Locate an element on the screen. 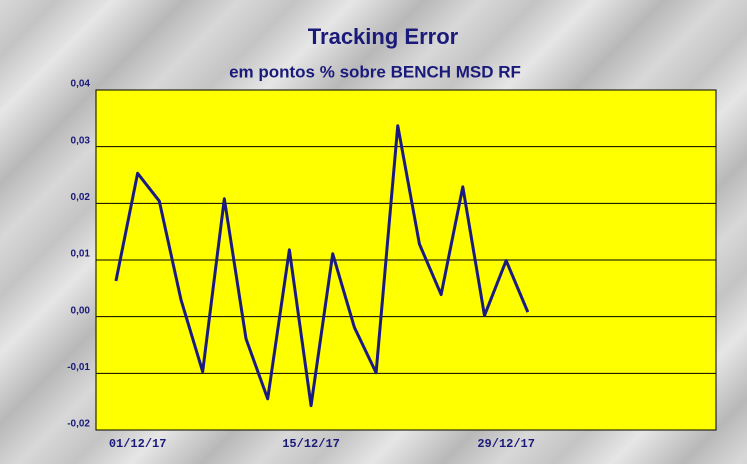 The image size is (747, 464). y-tick-label: 0,01 is located at coordinates (81, 254).